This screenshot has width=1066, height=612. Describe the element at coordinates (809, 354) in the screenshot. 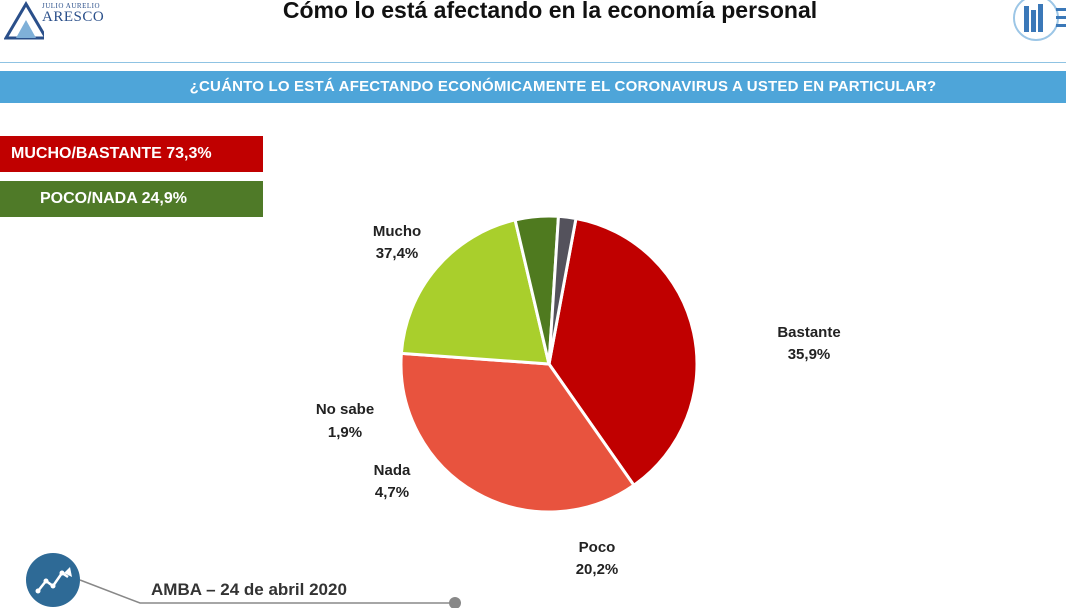

I see `slice-value-bastante: 35,9%` at that location.